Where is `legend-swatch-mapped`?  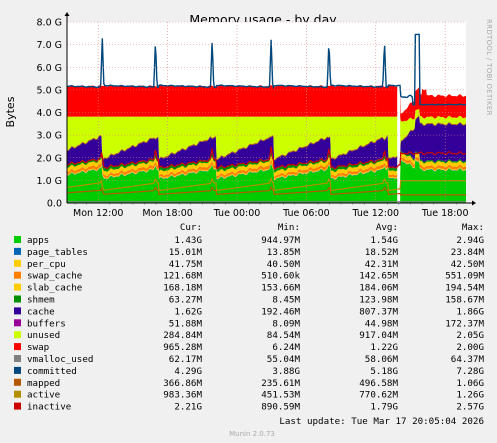 legend-swatch-mapped is located at coordinates (17, 382).